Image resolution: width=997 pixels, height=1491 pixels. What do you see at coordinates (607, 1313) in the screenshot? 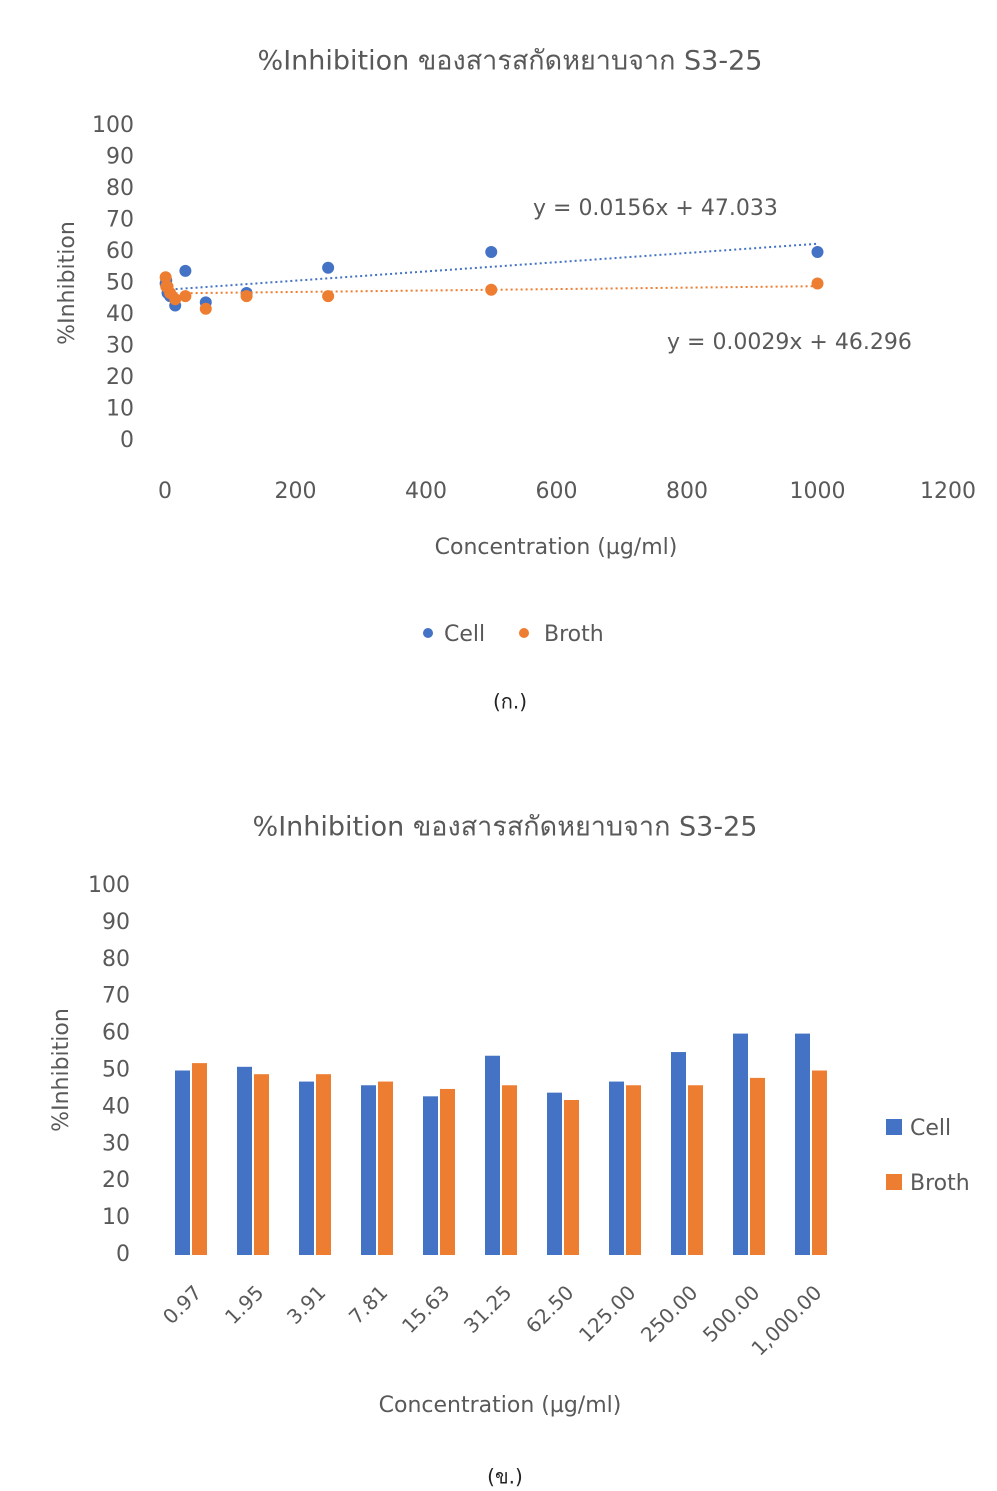
I see `x-tick-label: 125.00` at bounding box center [607, 1313].